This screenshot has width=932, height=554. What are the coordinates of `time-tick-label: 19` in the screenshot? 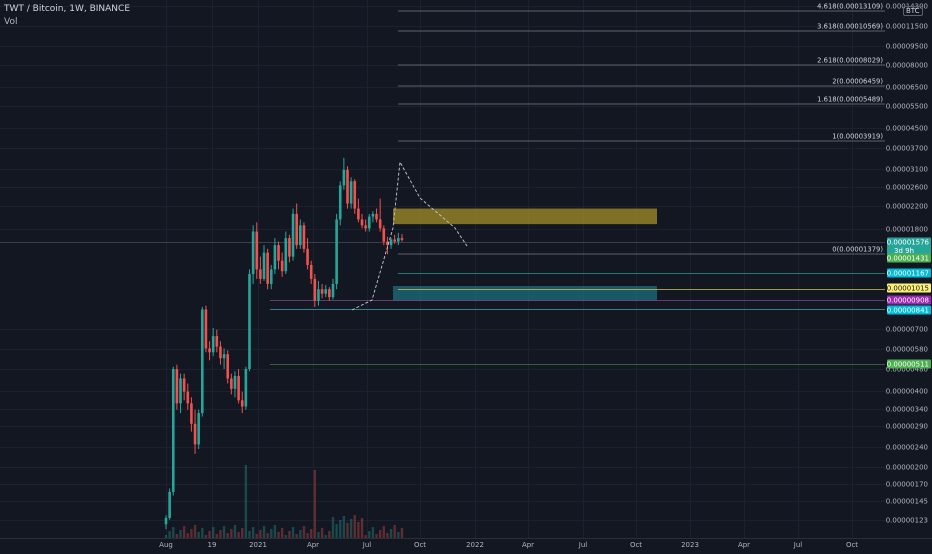 It's located at (212, 545).